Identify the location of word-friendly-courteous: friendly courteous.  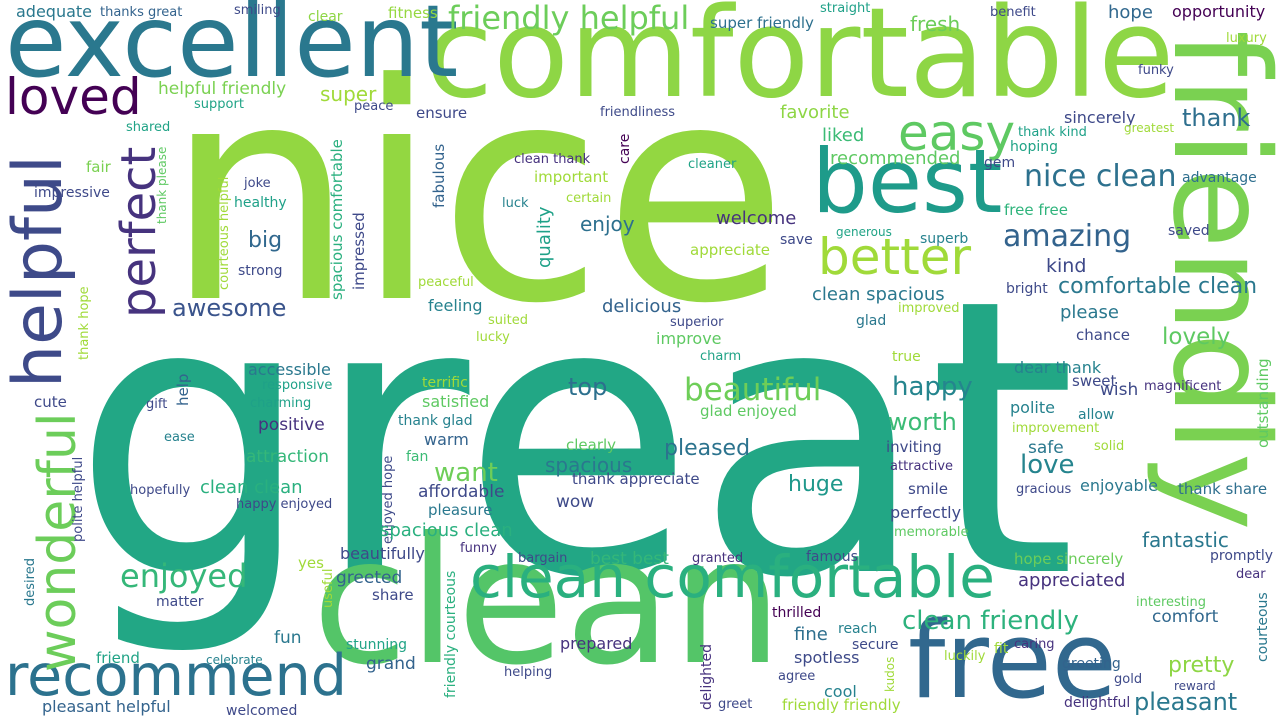
(451, 634).